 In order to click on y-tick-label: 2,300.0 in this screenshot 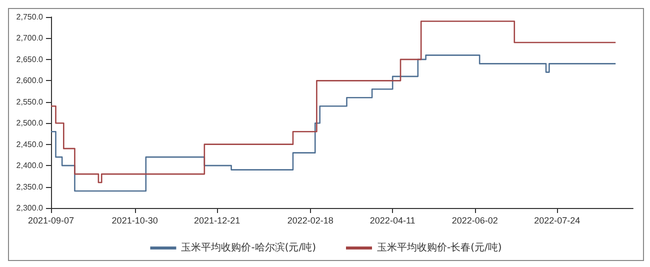, I will do `click(30, 208)`.